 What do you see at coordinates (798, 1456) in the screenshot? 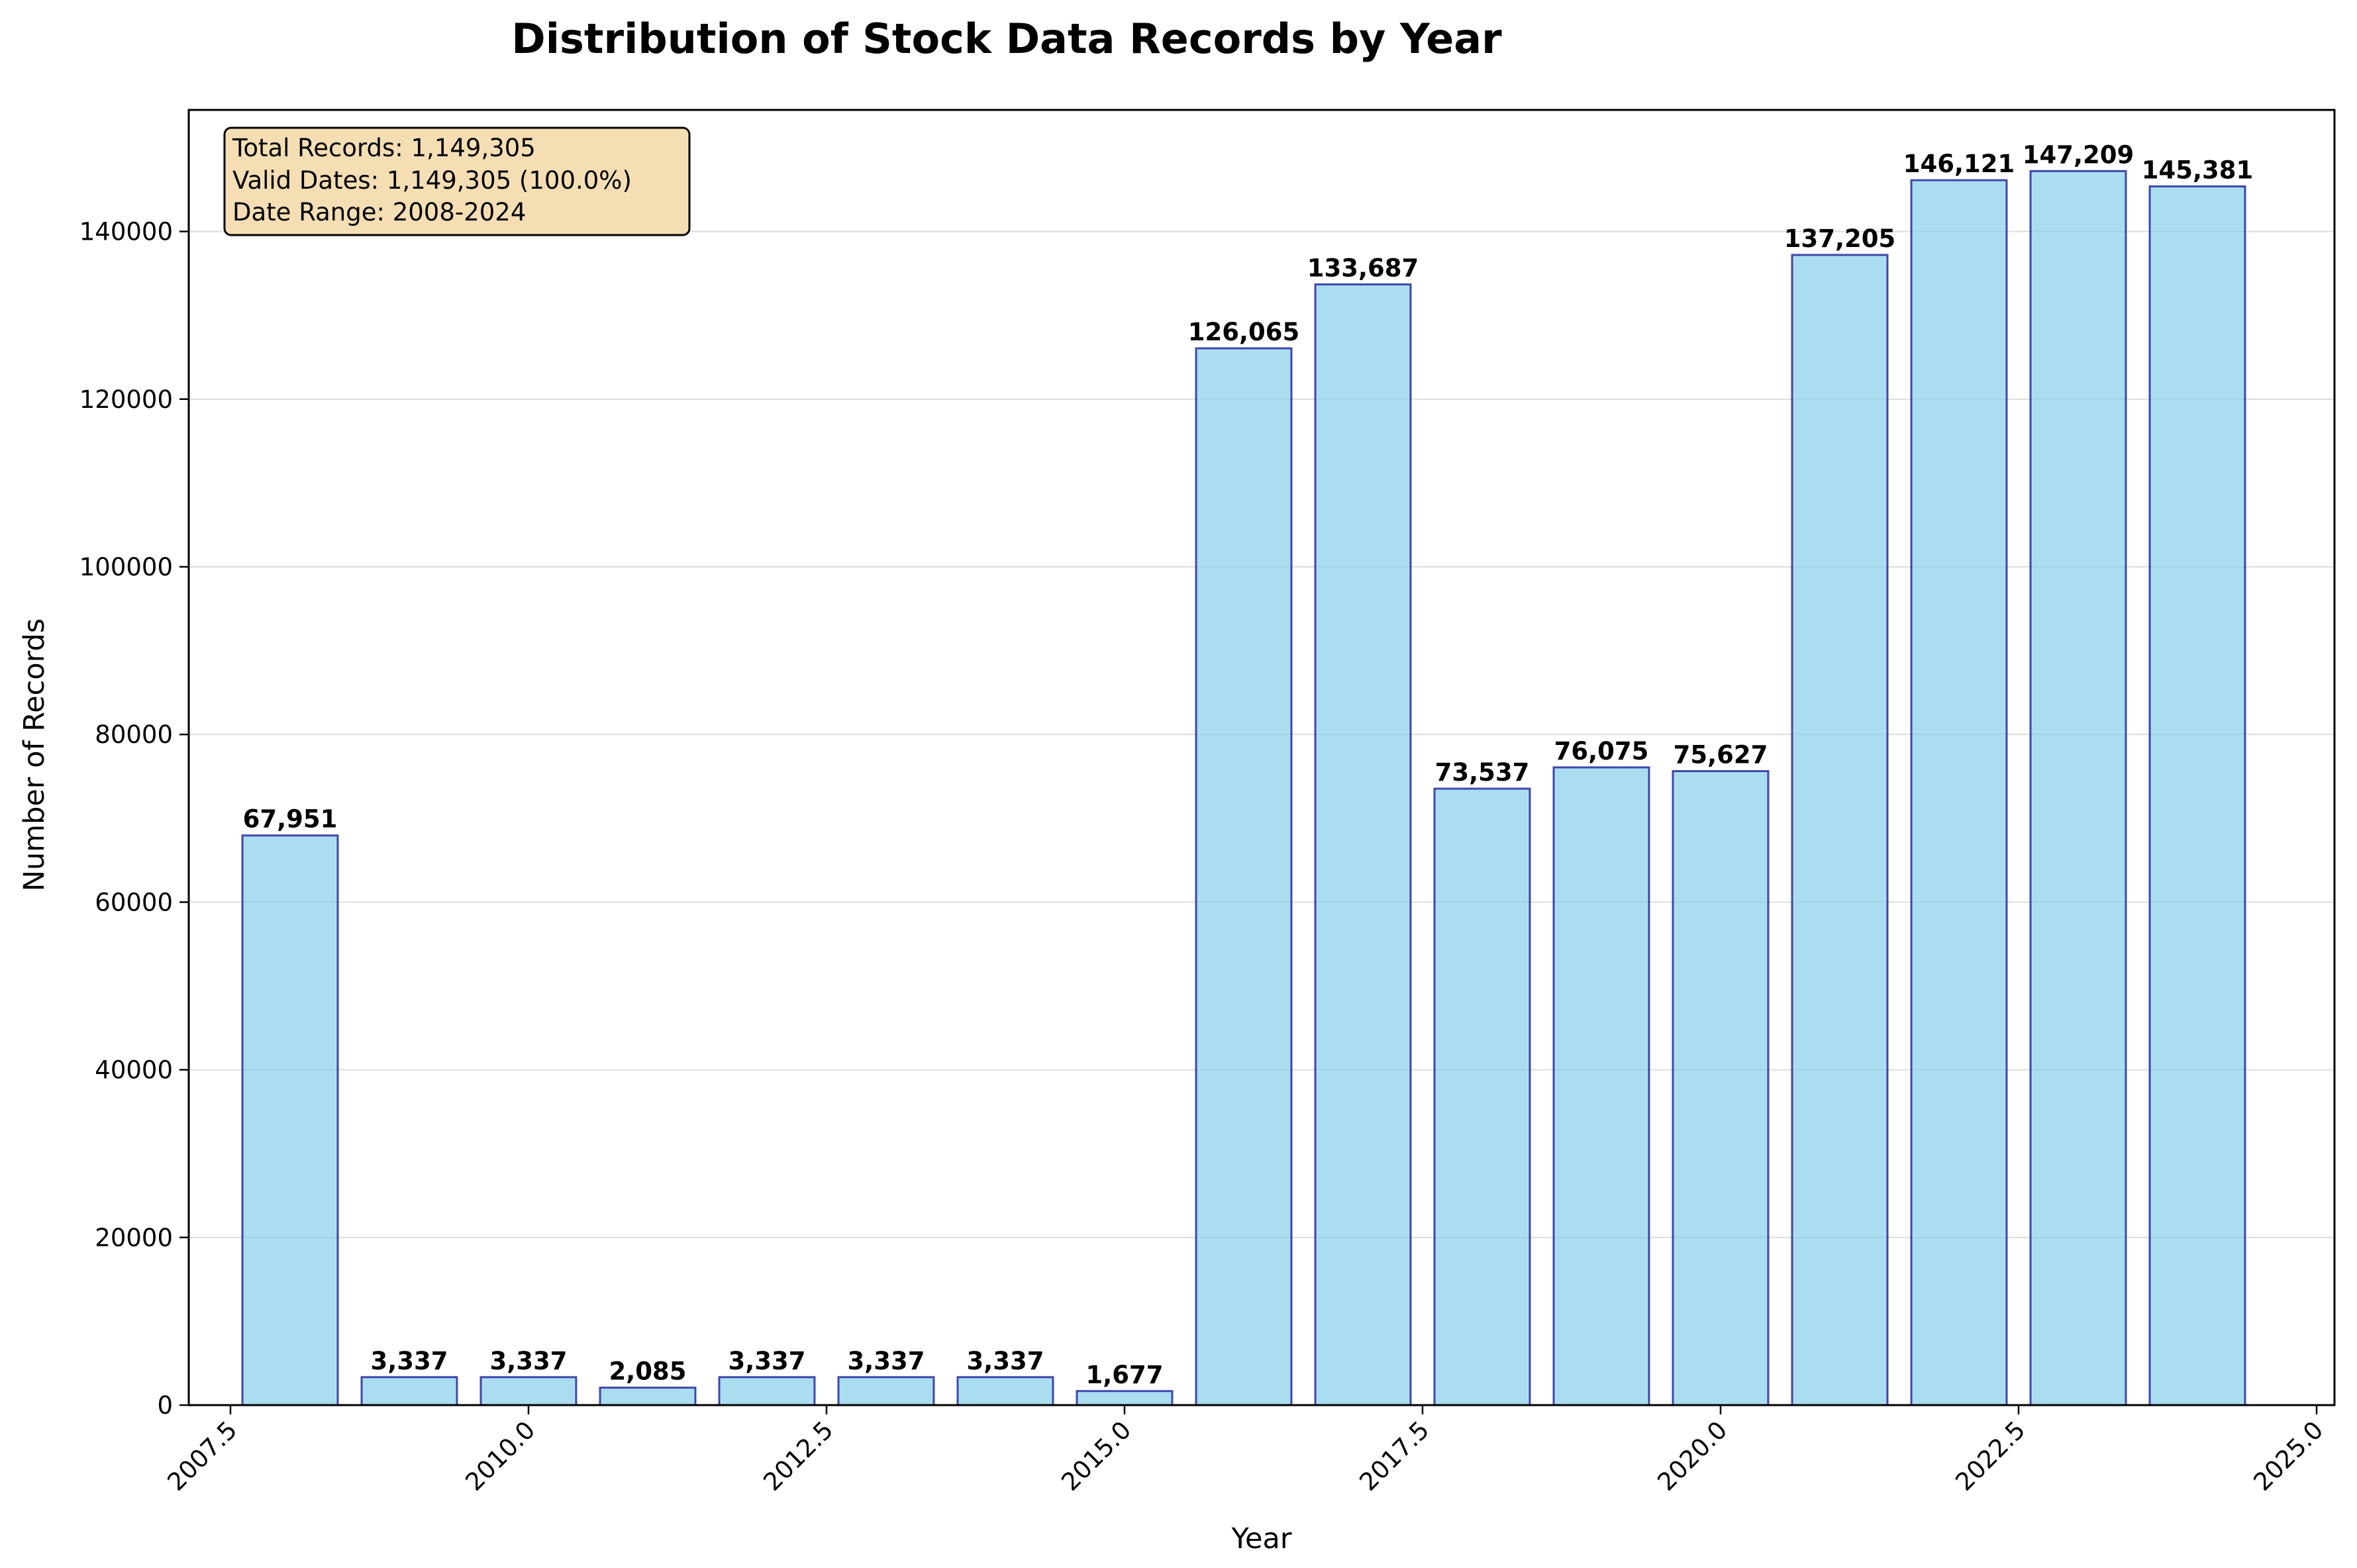
I see `x-tick-label: 2012.5` at bounding box center [798, 1456].